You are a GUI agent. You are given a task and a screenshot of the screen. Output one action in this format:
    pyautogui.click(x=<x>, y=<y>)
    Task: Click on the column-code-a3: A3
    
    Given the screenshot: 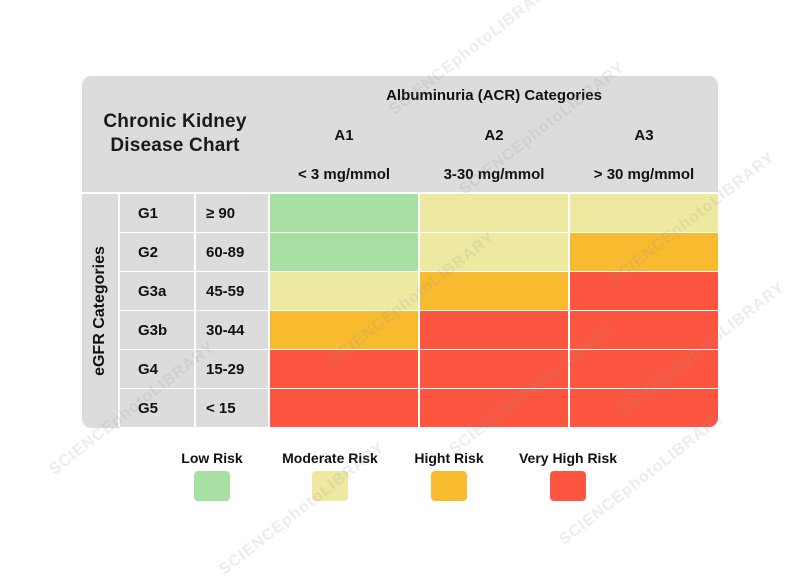 What is the action you would take?
    pyautogui.click(x=644, y=135)
    